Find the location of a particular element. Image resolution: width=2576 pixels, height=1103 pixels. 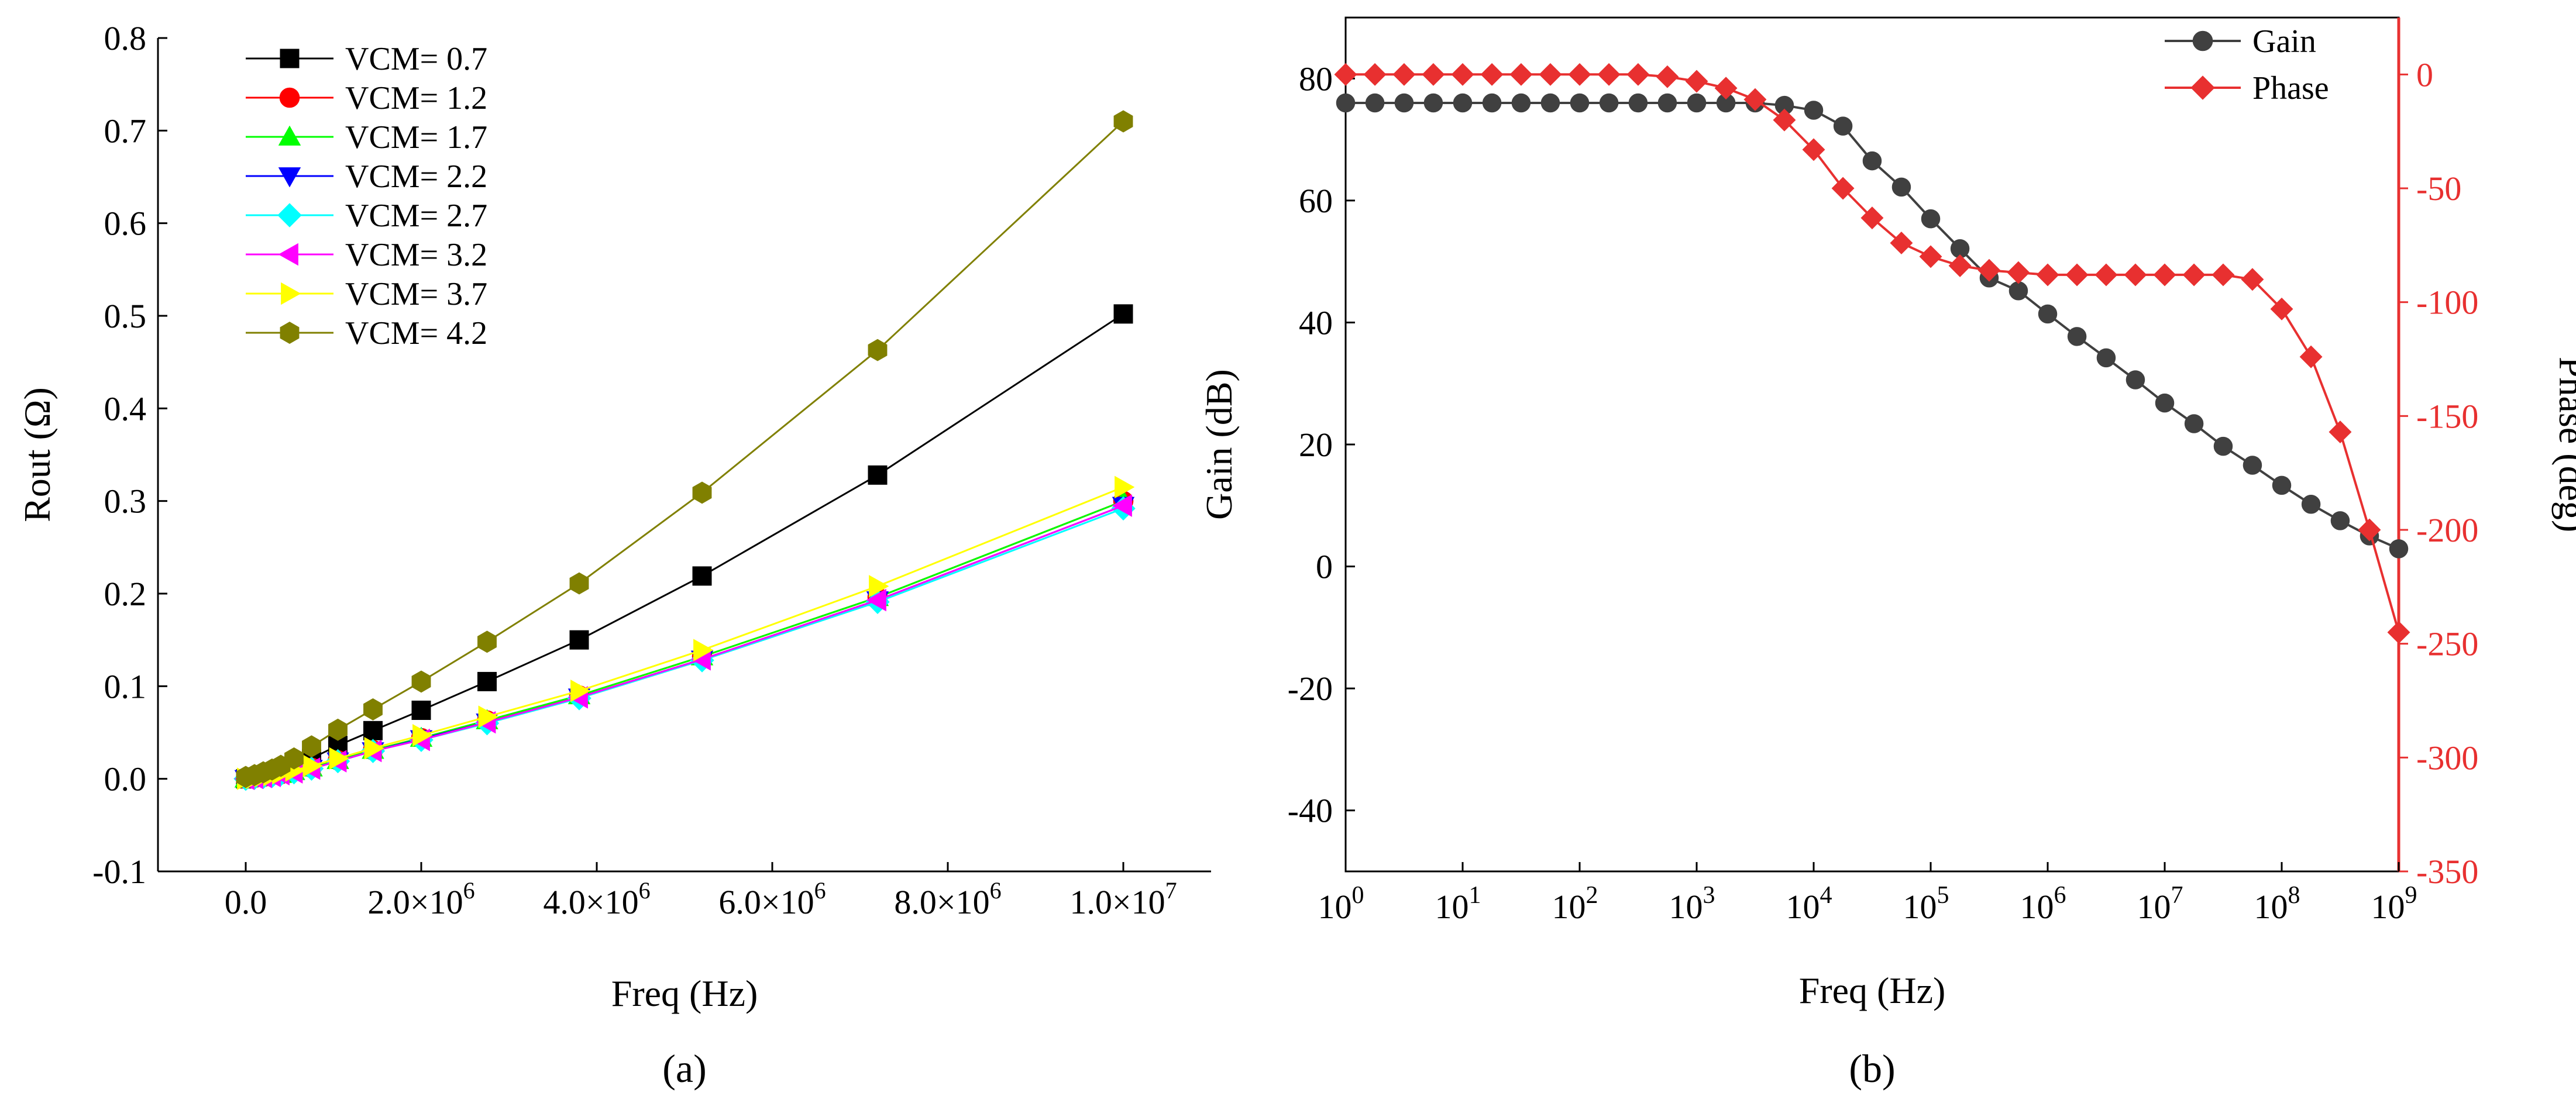

x-tick-label-exponent: 7 is located at coordinates (2177, 896).